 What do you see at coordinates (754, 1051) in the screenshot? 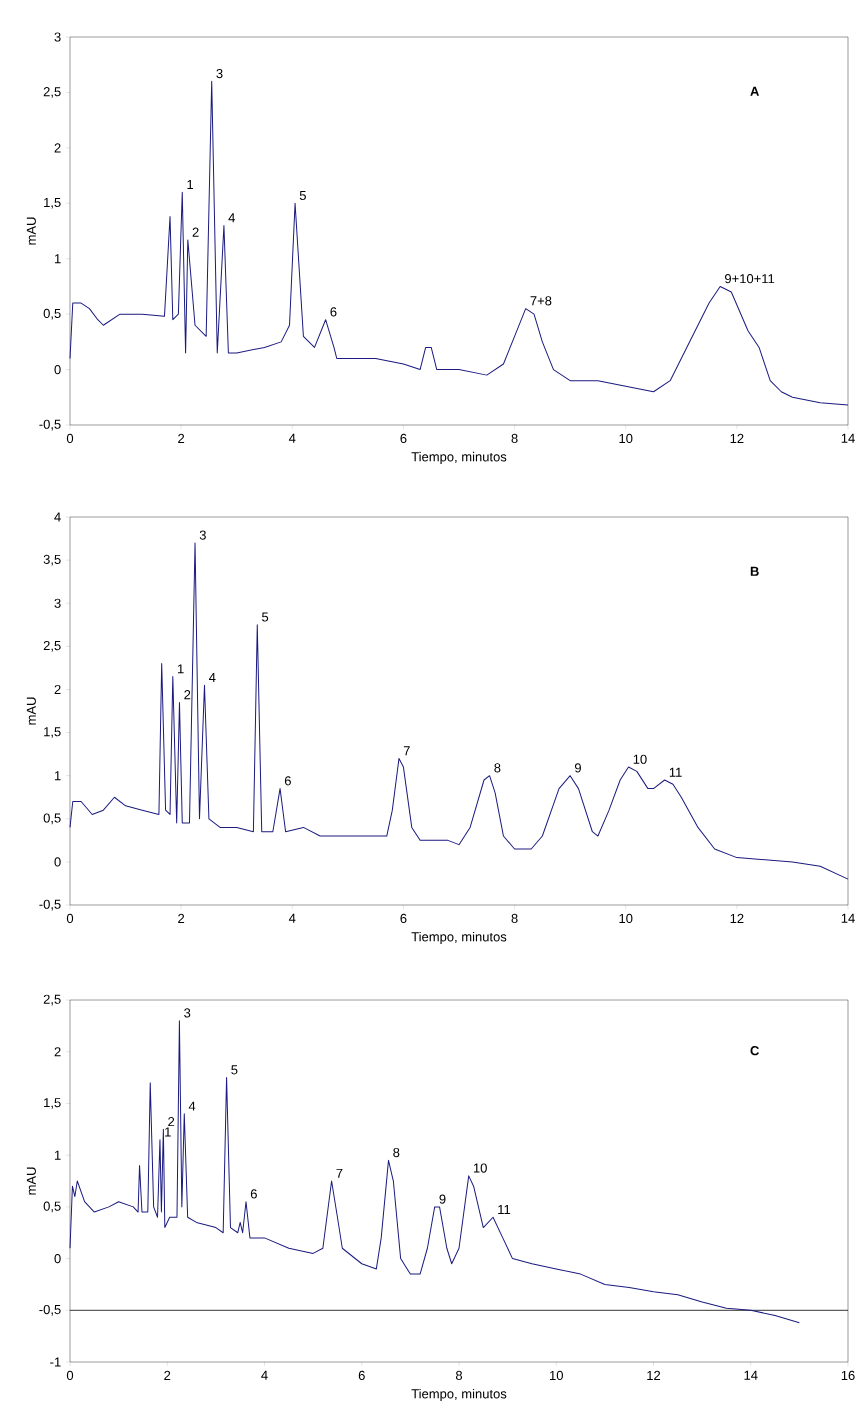
I see `annotation: C` at bounding box center [754, 1051].